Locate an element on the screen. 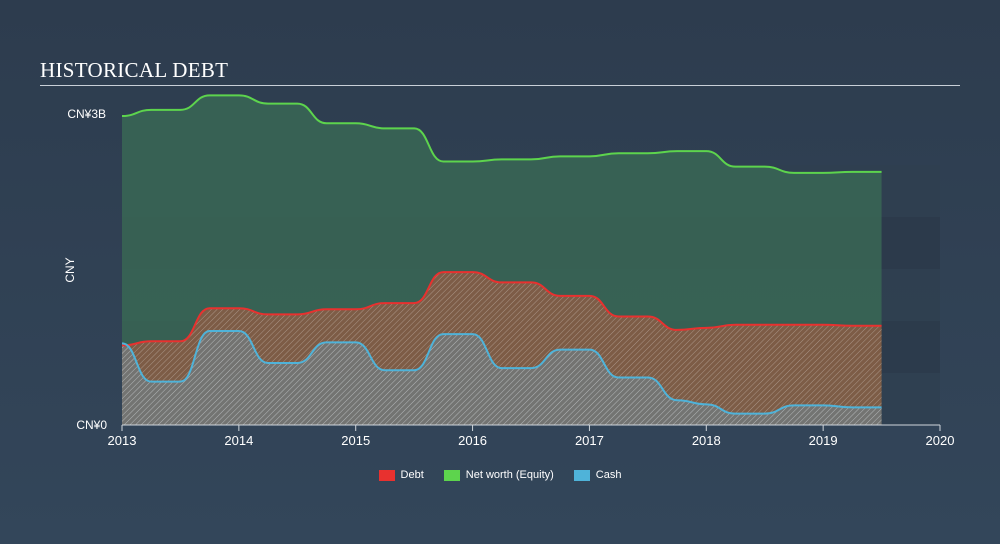 The height and width of the screenshot is (544, 1000). line-net-worth-equity- is located at coordinates (501, 134).